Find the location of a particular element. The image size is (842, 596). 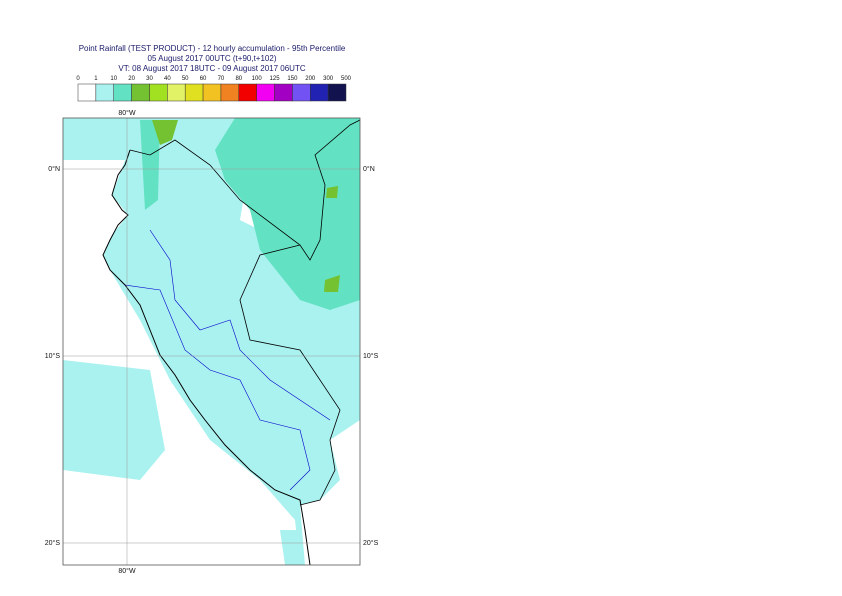

legend-label: 125 is located at coordinates (275, 79).